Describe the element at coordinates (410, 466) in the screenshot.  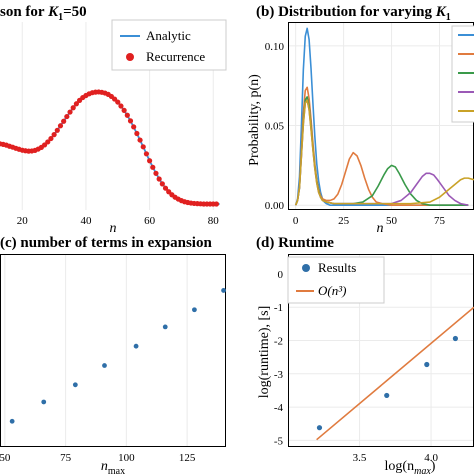
I see `panel-d-x-axis-label: log(nmax)` at that location.